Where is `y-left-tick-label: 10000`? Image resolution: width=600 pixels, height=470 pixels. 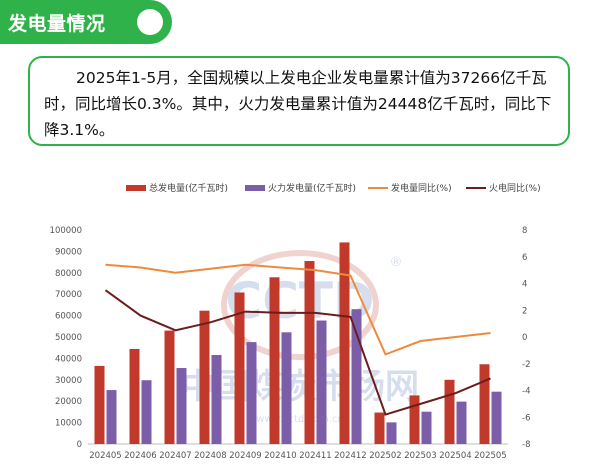 y-left-tick-label: 10000 is located at coordinates (68, 424).